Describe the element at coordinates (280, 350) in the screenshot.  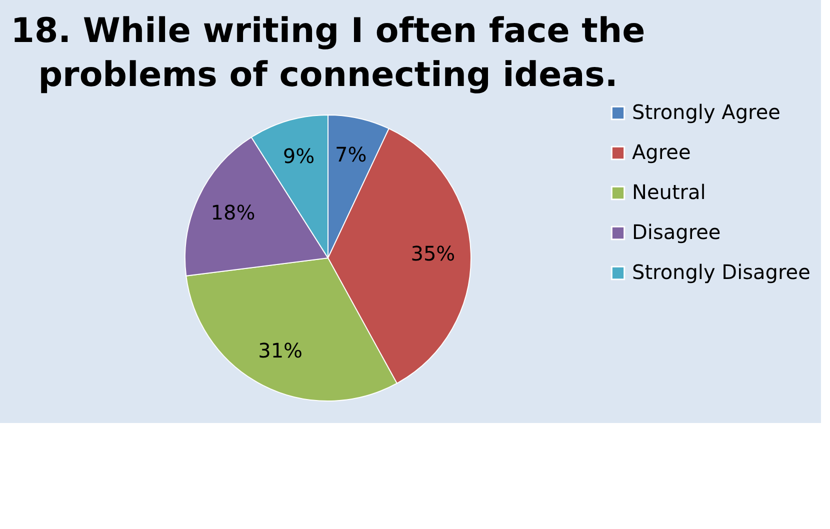
I see `data-label: 31%` at that location.